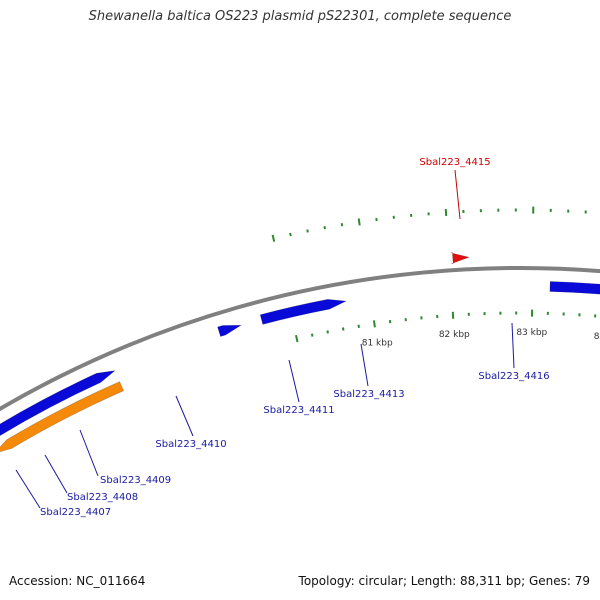 This screenshot has width=600, height=600. I want to click on outer-tick-ring, so click(429, 224).